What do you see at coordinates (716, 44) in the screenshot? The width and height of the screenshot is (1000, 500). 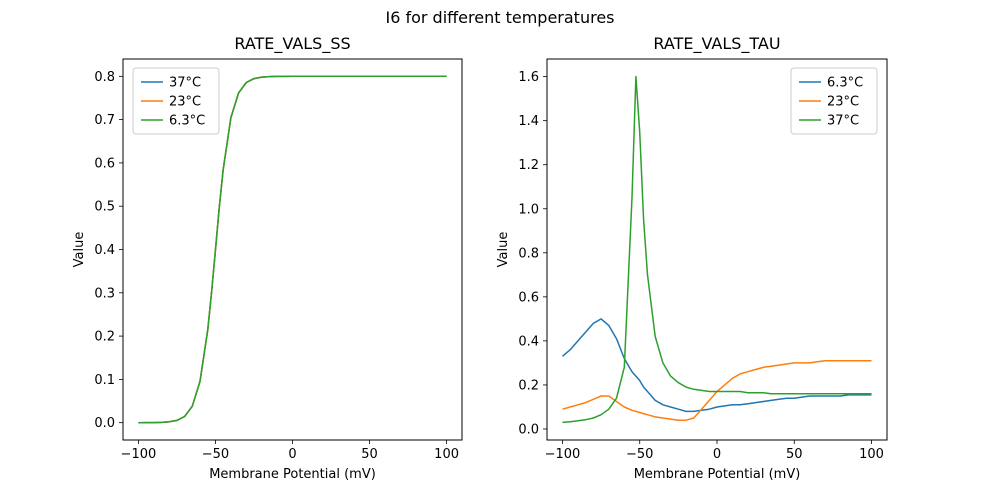 I see `plot-title: RATE_VALS_TAU` at bounding box center [716, 44].